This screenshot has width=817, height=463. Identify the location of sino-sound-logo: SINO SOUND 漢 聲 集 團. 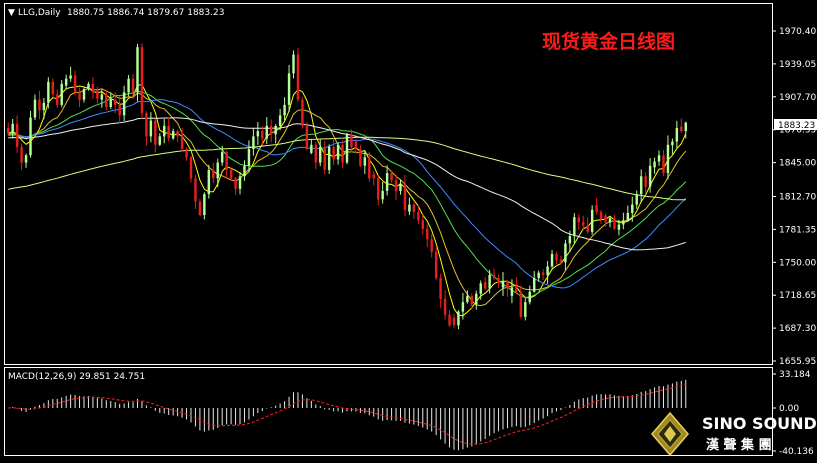
(734, 434).